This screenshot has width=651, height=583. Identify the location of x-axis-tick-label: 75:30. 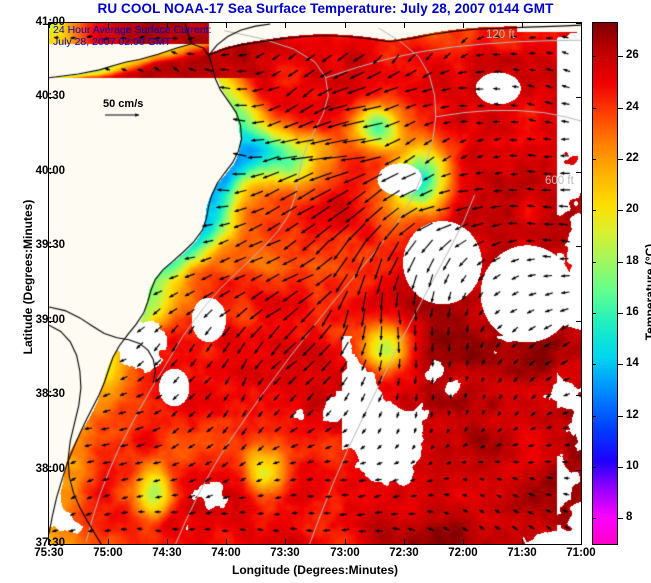
(49, 553).